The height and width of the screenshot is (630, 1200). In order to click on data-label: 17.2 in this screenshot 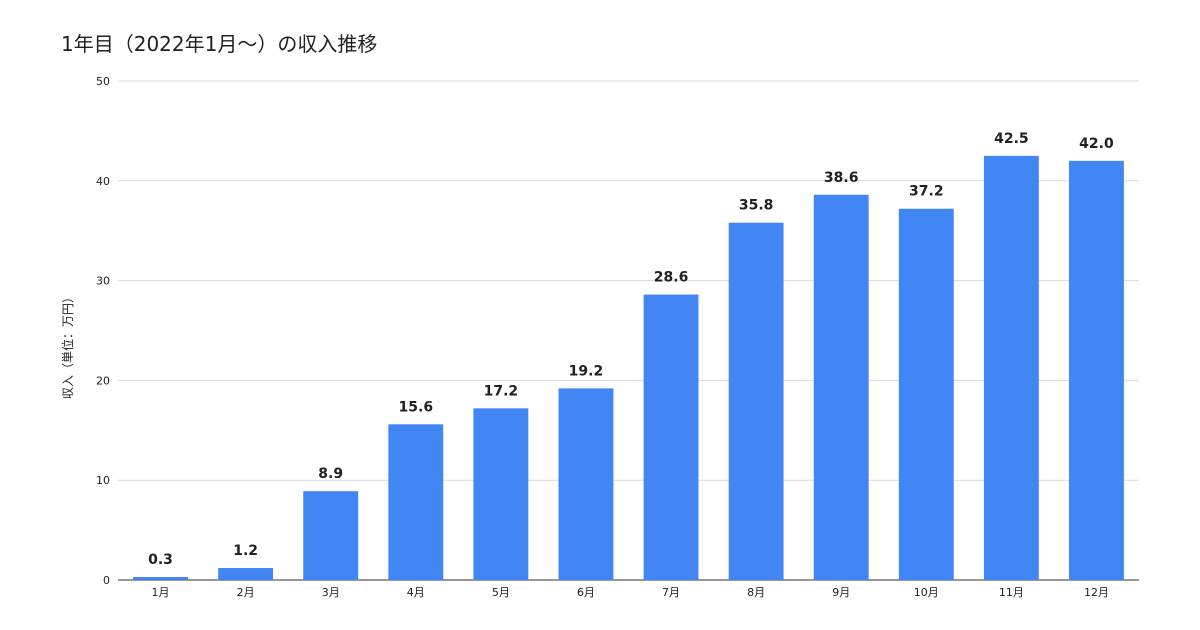, I will do `click(501, 391)`.